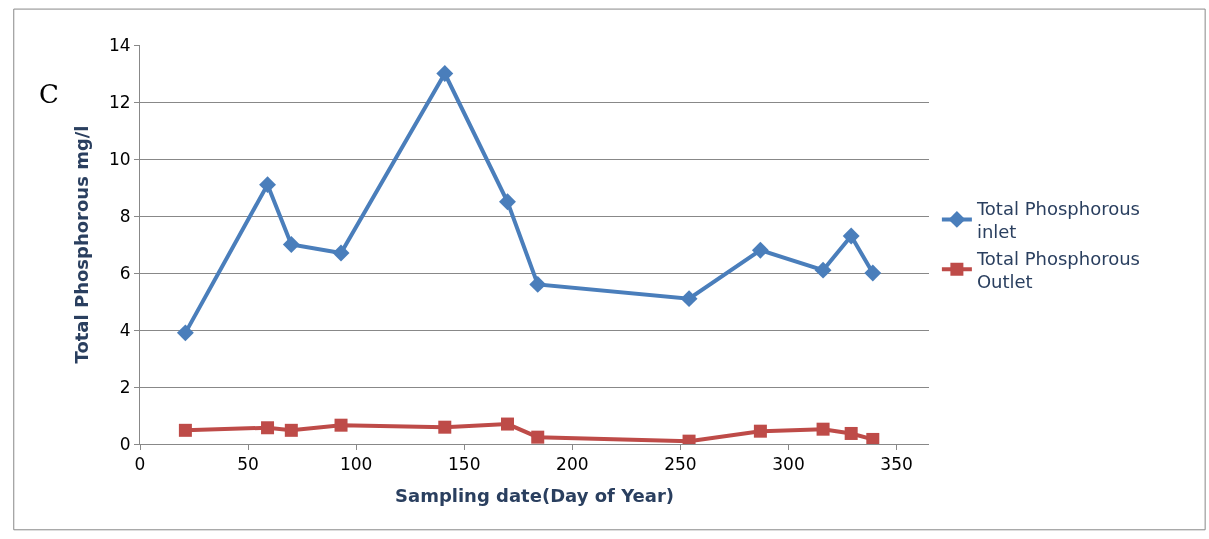 The width and height of the screenshot is (1209, 539). I want to click on y-tick-label: 4, so click(125, 329).